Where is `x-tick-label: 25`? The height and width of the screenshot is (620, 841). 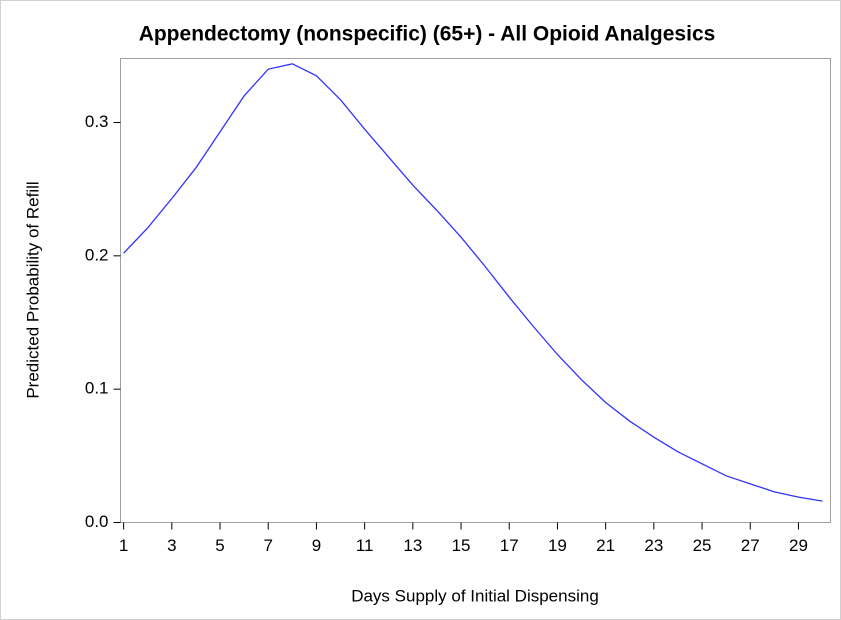 x-tick-label: 25 is located at coordinates (702, 545).